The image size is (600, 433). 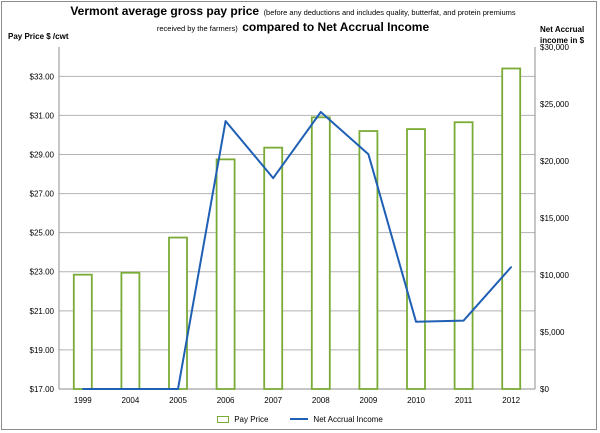 What do you see at coordinates (38, 36) in the screenshot?
I see `y-axis-title: Pay Price $ /cwt` at bounding box center [38, 36].